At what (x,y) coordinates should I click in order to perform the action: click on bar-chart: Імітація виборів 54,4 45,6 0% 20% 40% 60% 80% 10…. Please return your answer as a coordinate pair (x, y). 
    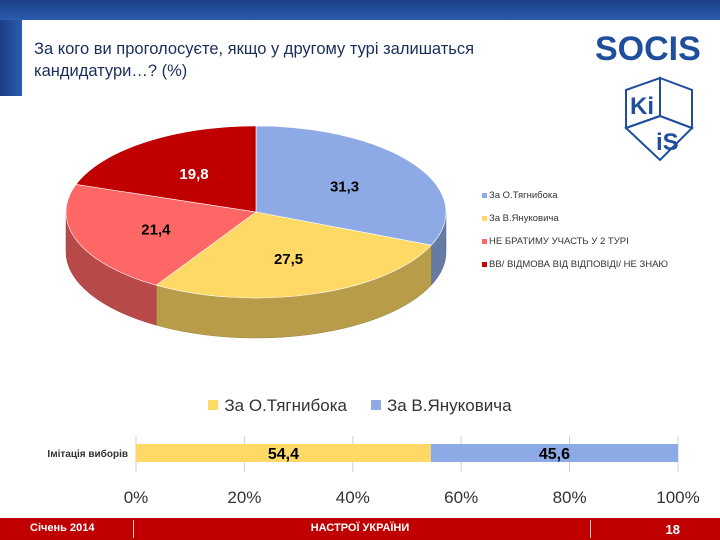
    Looking at the image, I should click on (373, 471).